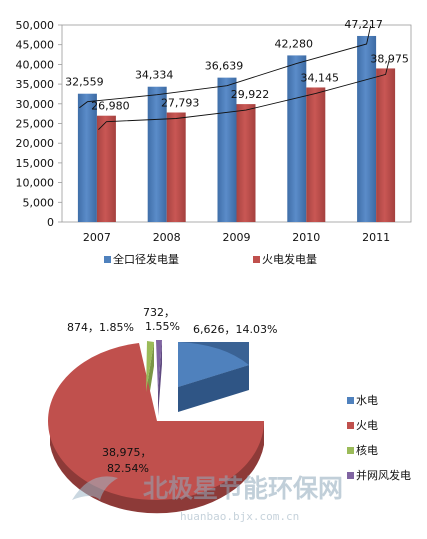  I want to click on pie-slice-nuclear, so click(150, 366).